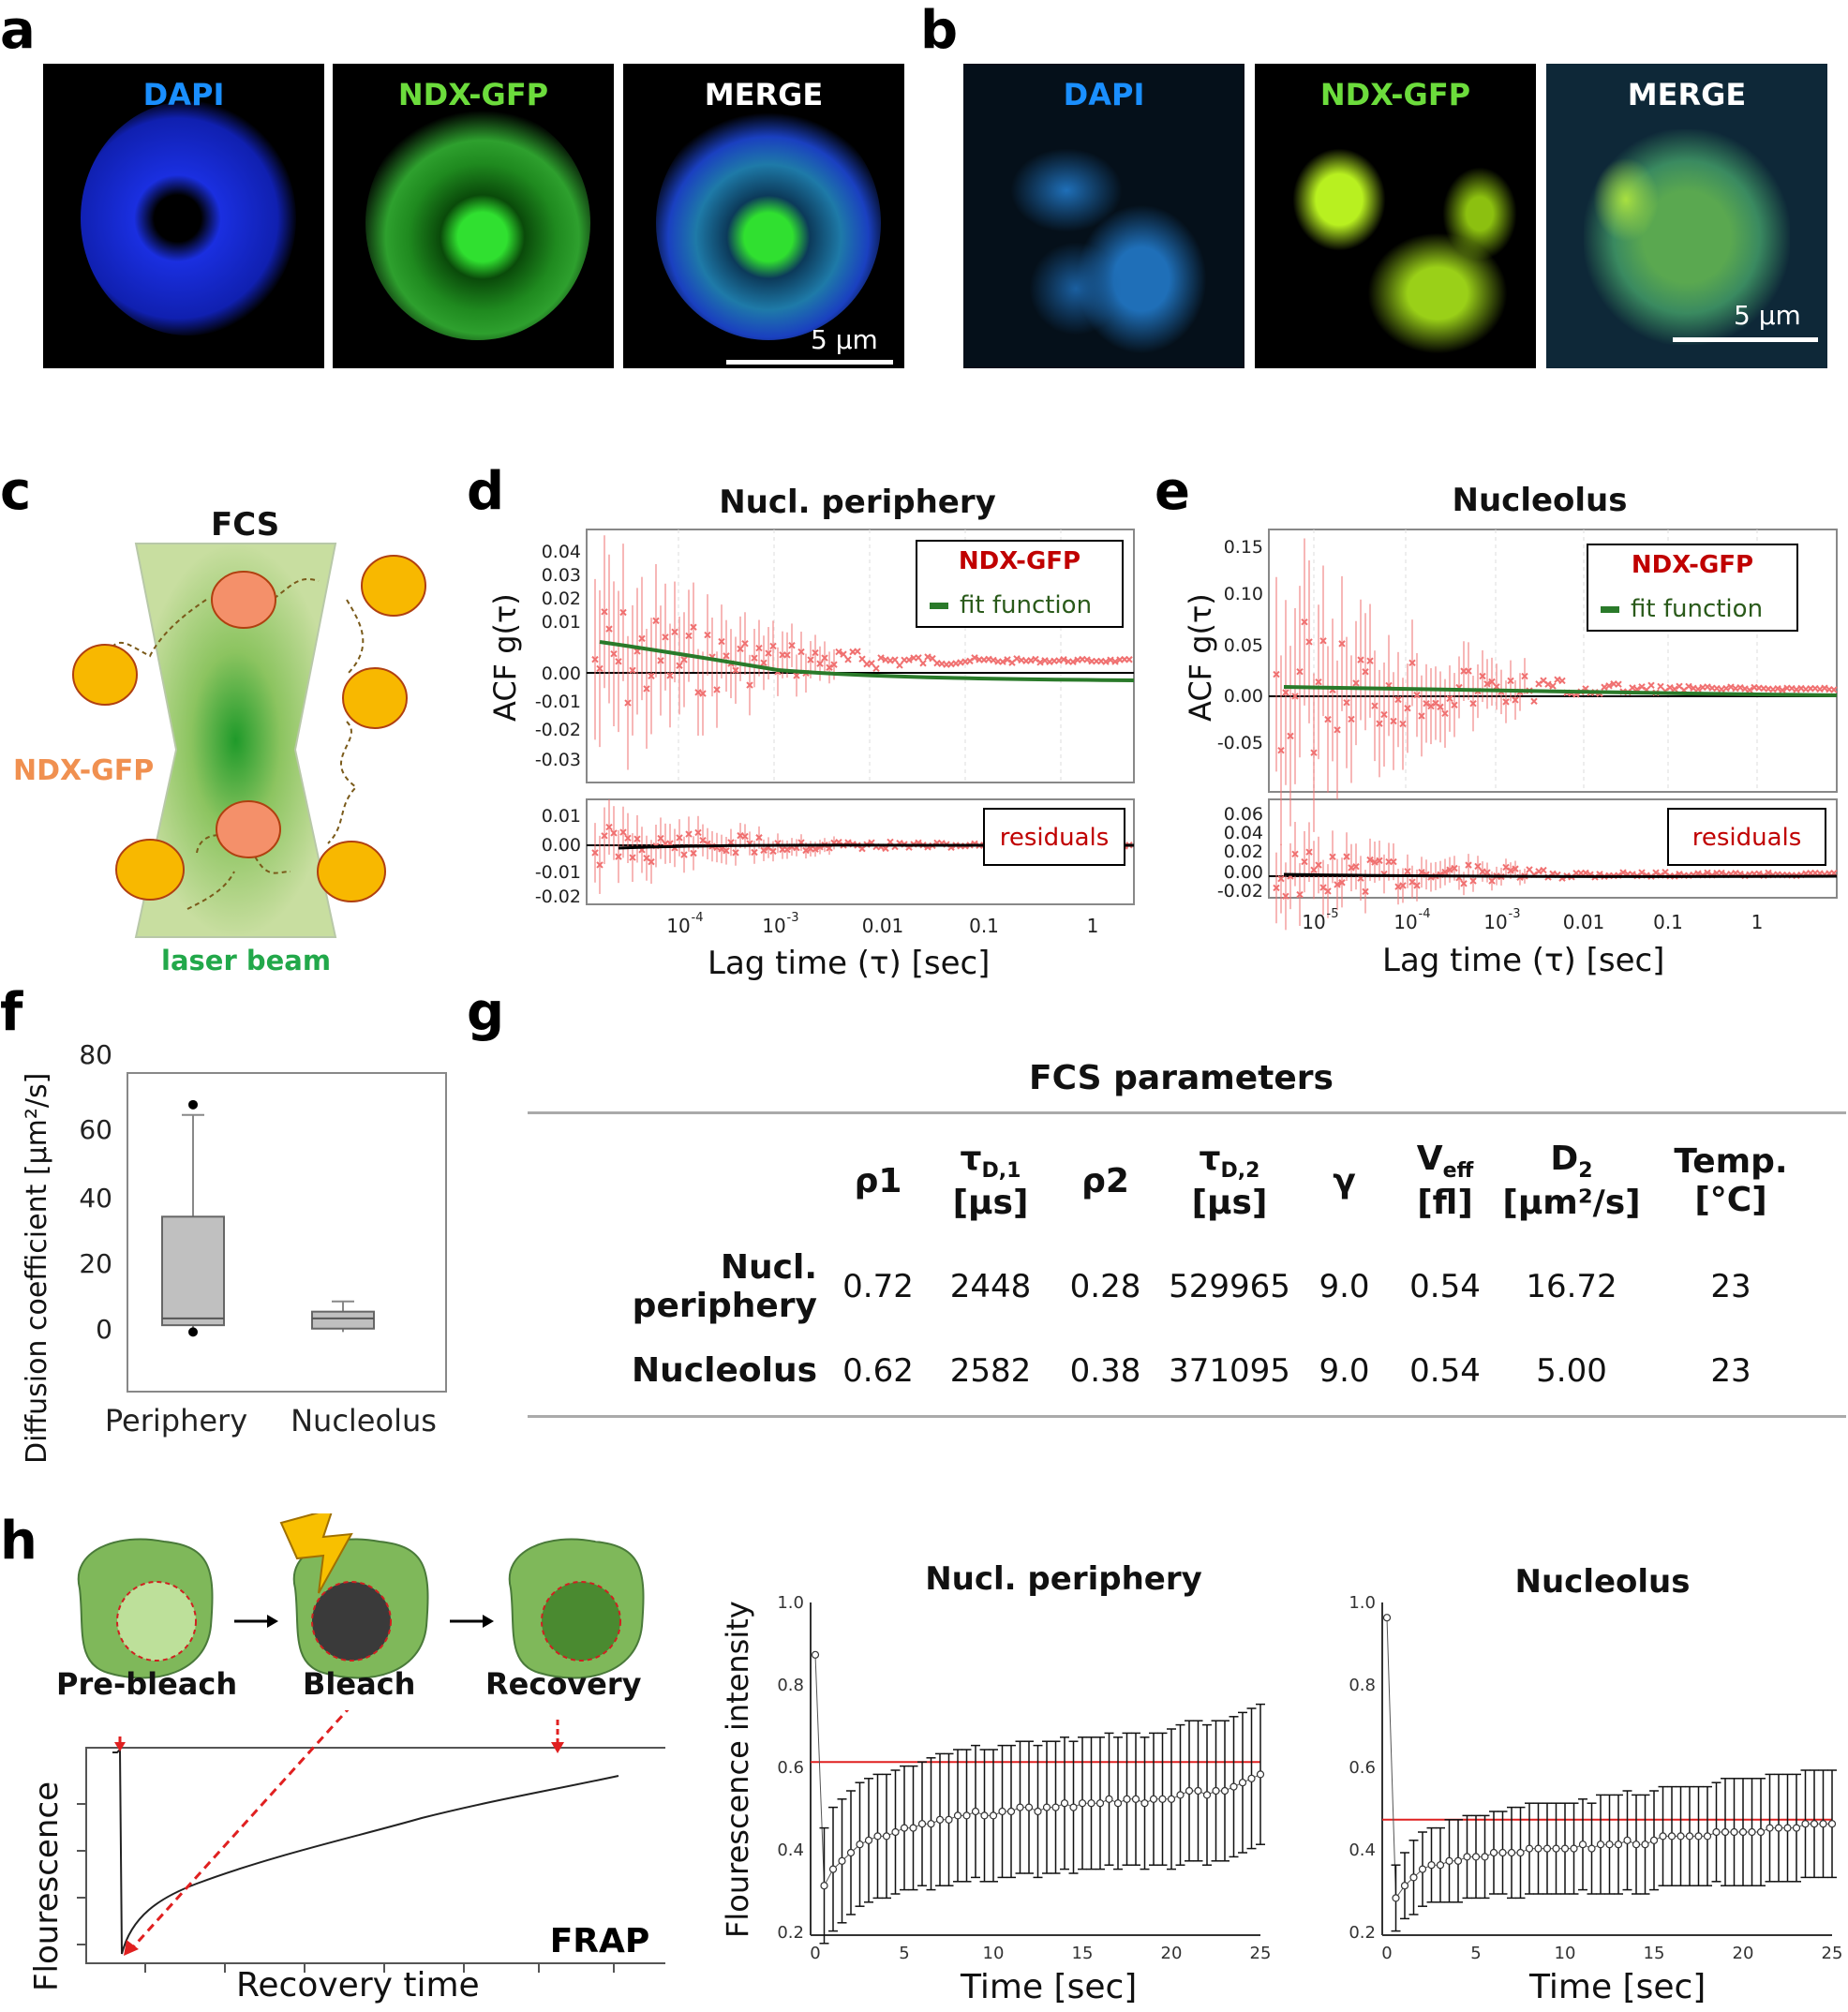  I want to click on frap-chart2-title: Nucleolus, so click(1602, 1582).